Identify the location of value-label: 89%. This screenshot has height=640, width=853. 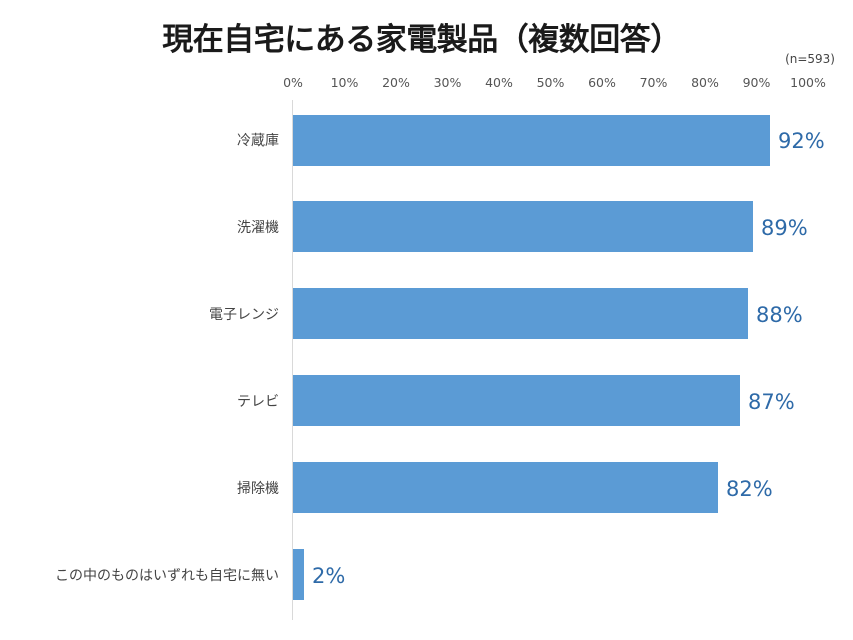
(784, 228).